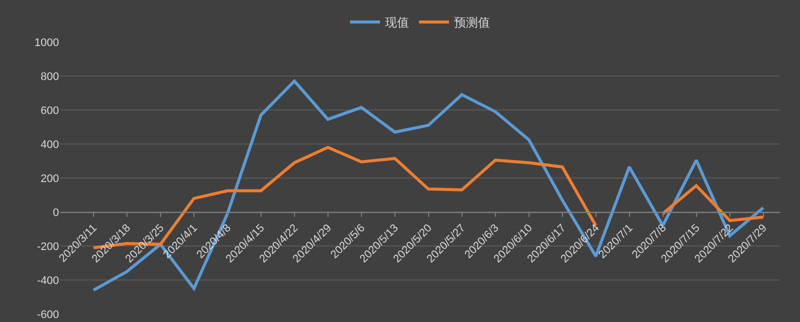 Image resolution: width=800 pixels, height=322 pixels. I want to click on y-tick-label: 800, so click(49, 76).